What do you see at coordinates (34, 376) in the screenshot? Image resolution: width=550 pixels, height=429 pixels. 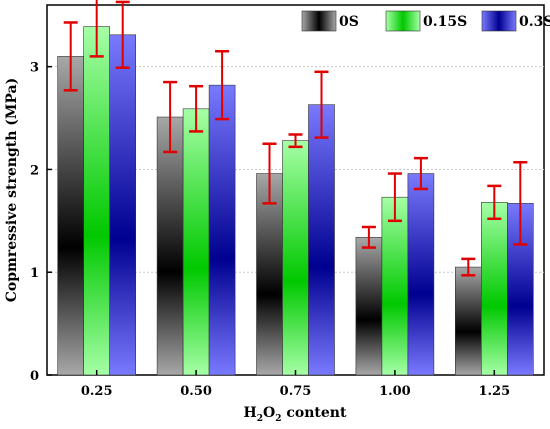 I see `y-tick-label: 0` at bounding box center [34, 376].